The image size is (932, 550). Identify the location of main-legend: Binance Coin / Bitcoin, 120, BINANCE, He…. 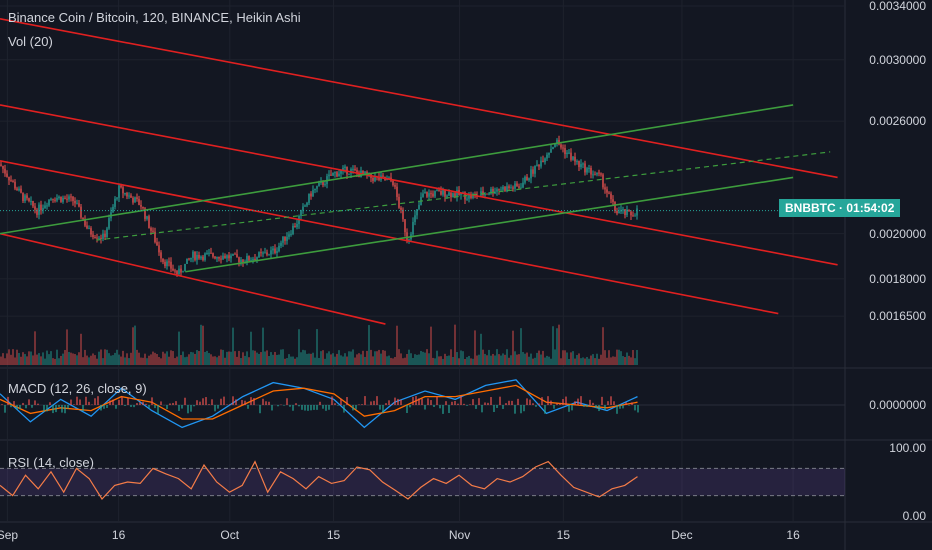
(154, 17).